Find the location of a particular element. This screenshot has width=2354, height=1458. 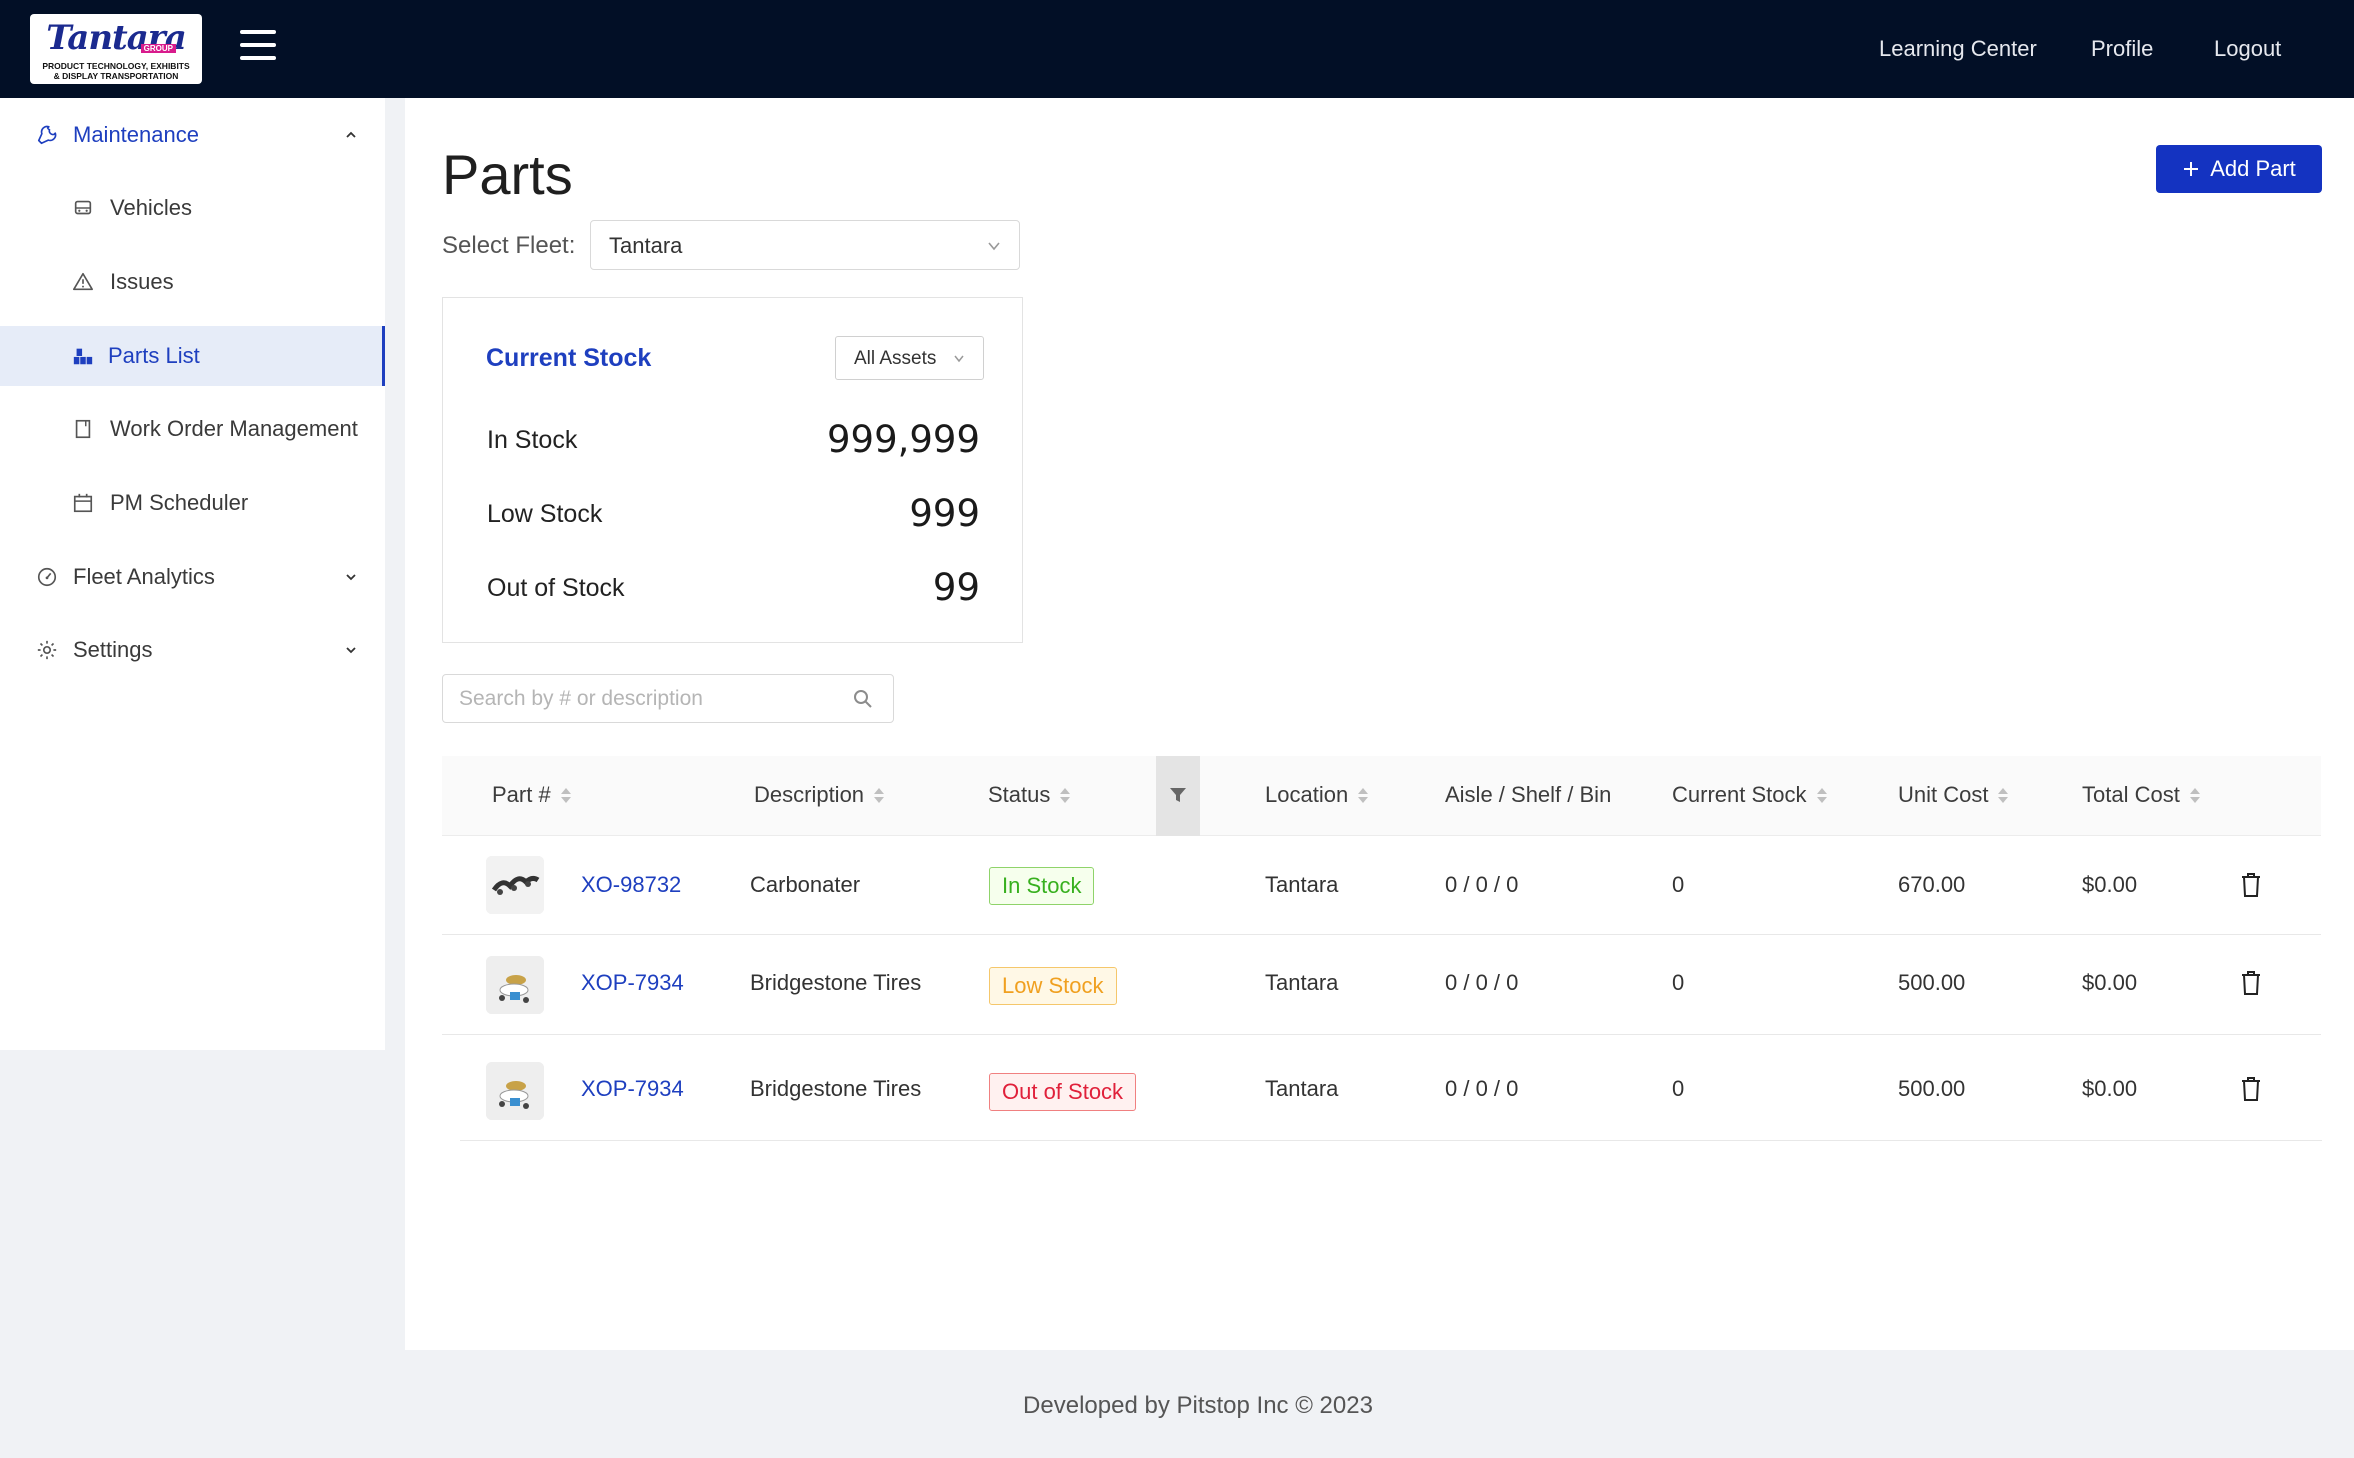

sidebar-item-label: Fleet Analytics is located at coordinates (144, 576).